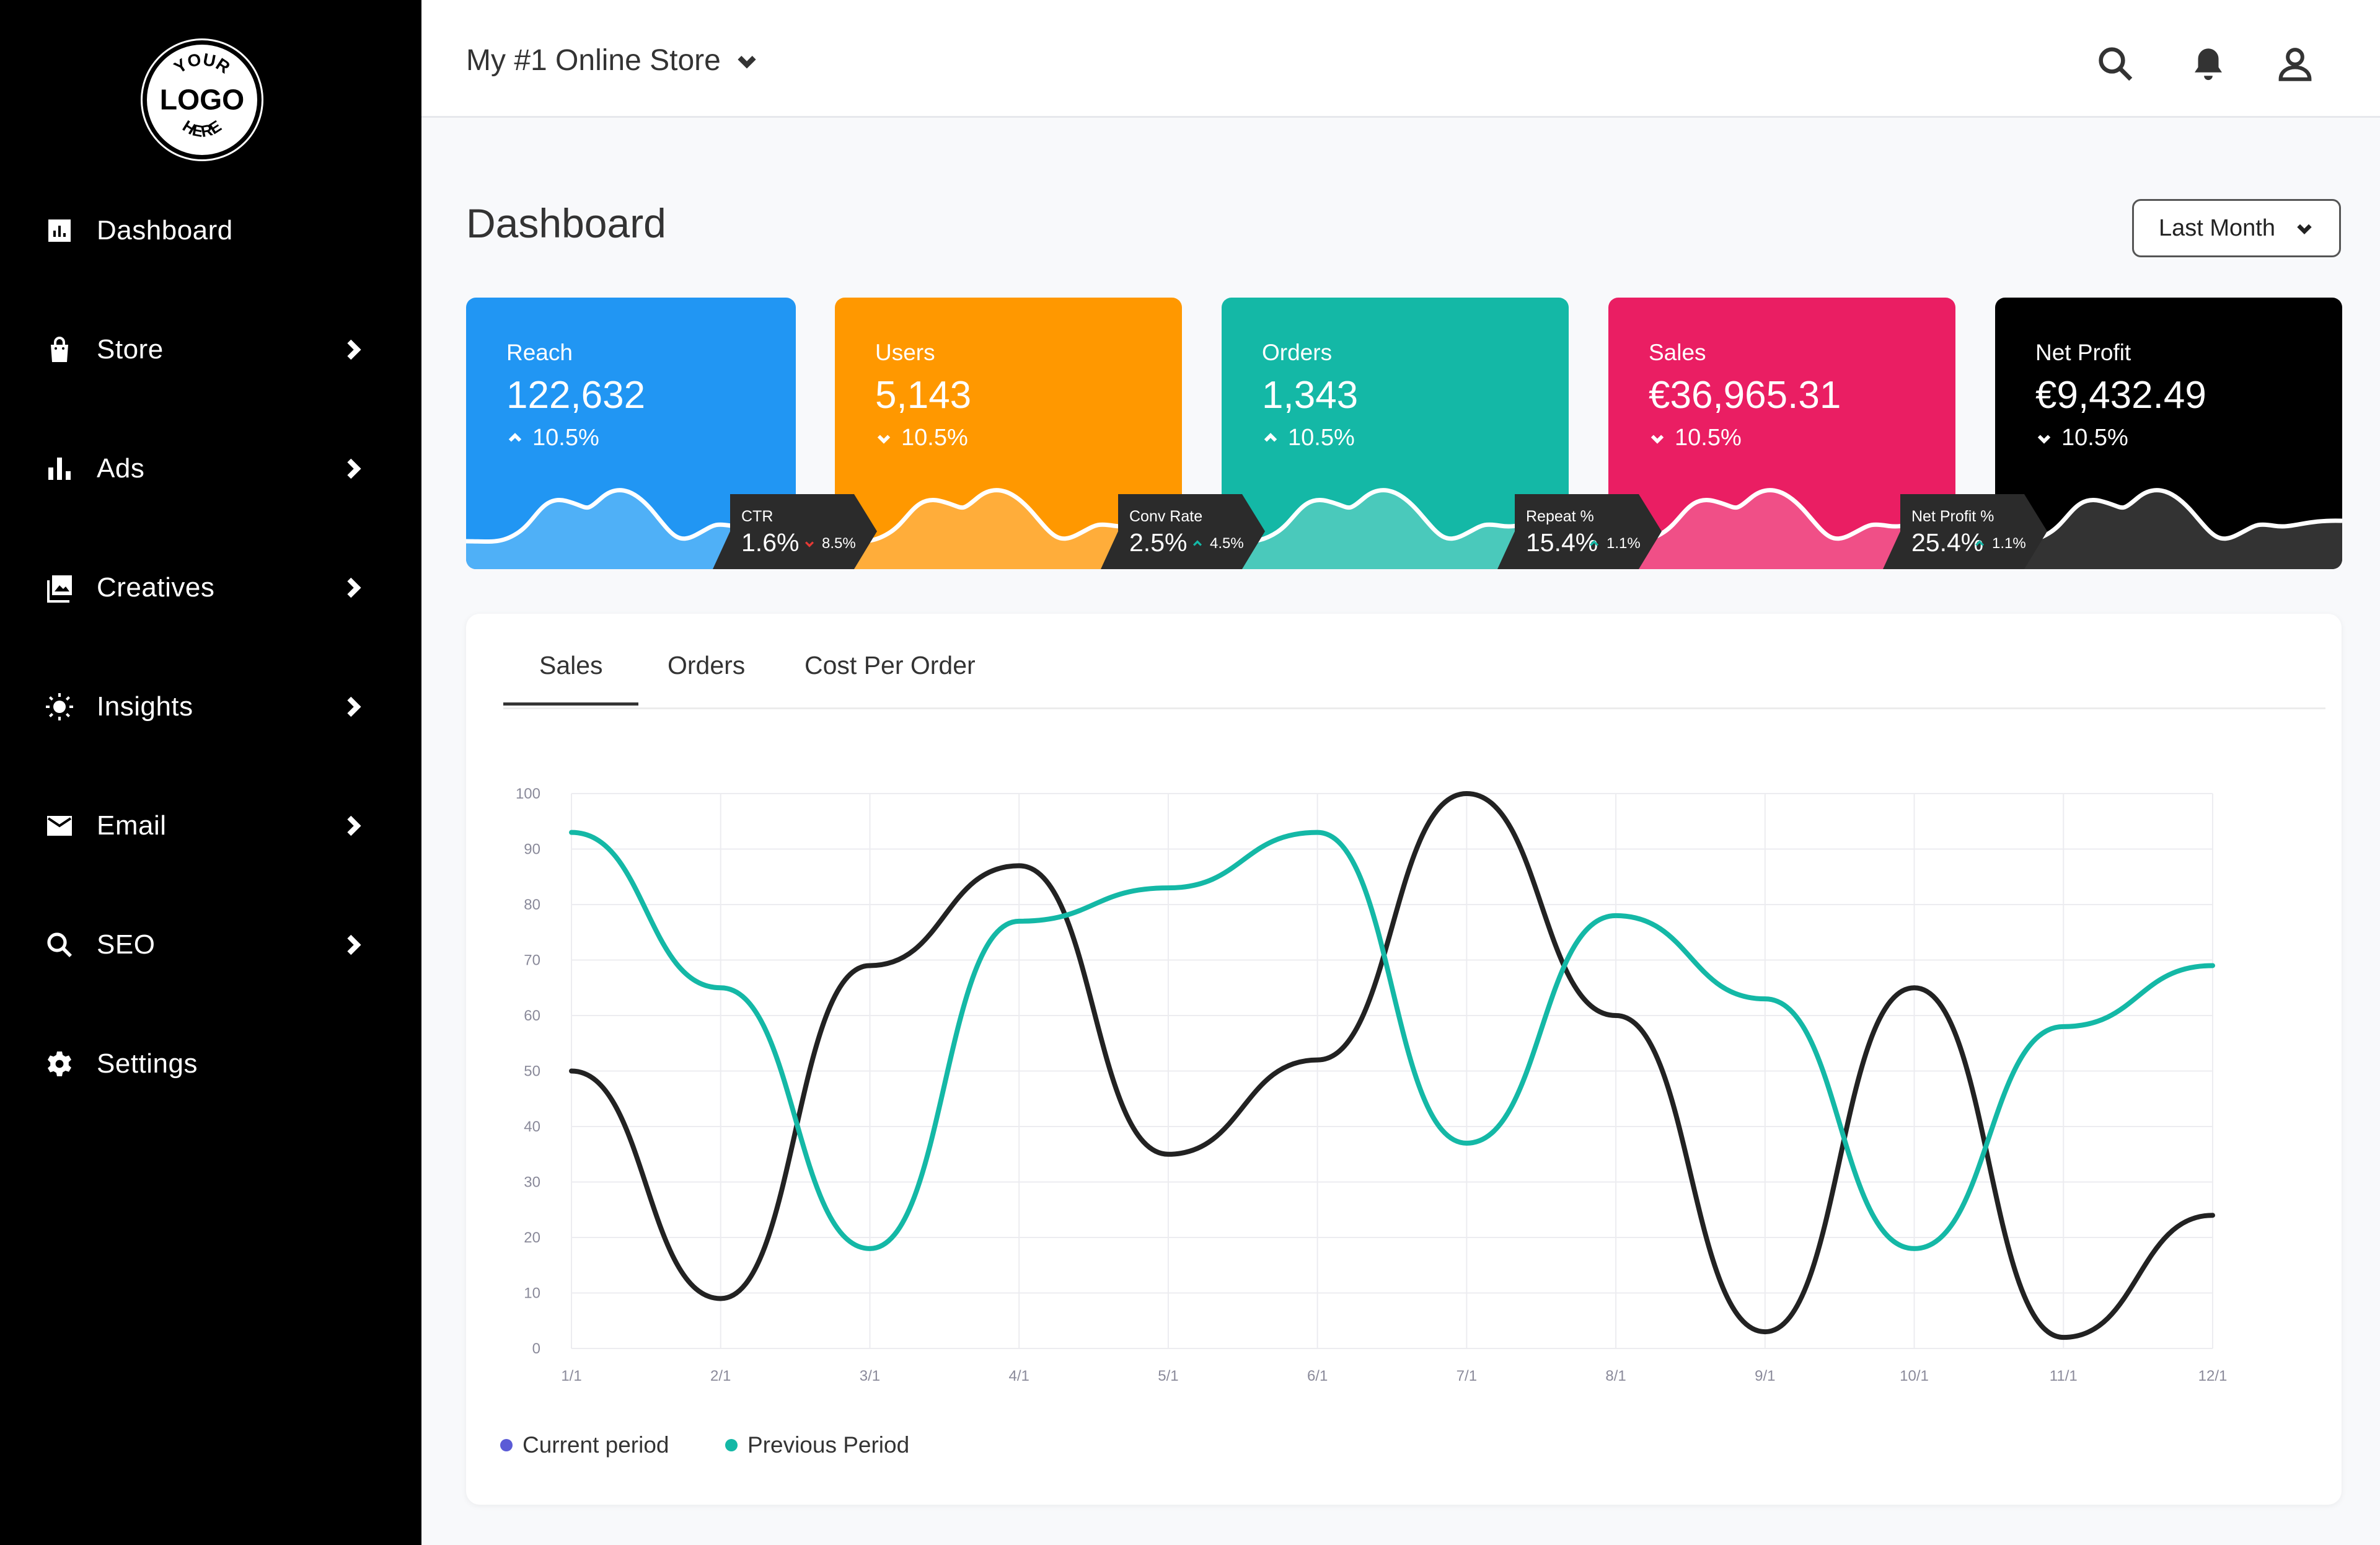 This screenshot has height=1545, width=2380. I want to click on x-tick-label: 2/1, so click(720, 1376).